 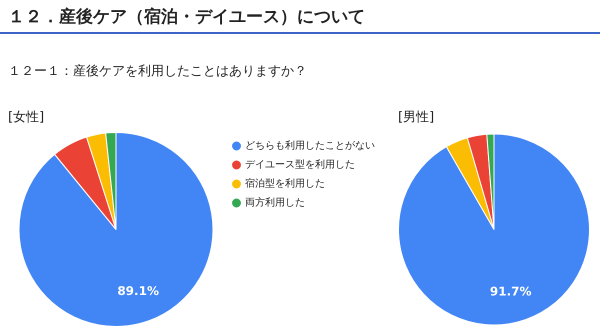 I want to click on legend-label: どちらも利用したことがない, so click(x=310, y=146).